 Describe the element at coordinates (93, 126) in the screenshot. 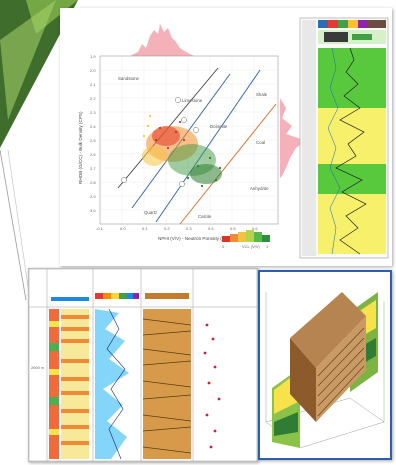

I see `y-tick: 2.4` at that location.